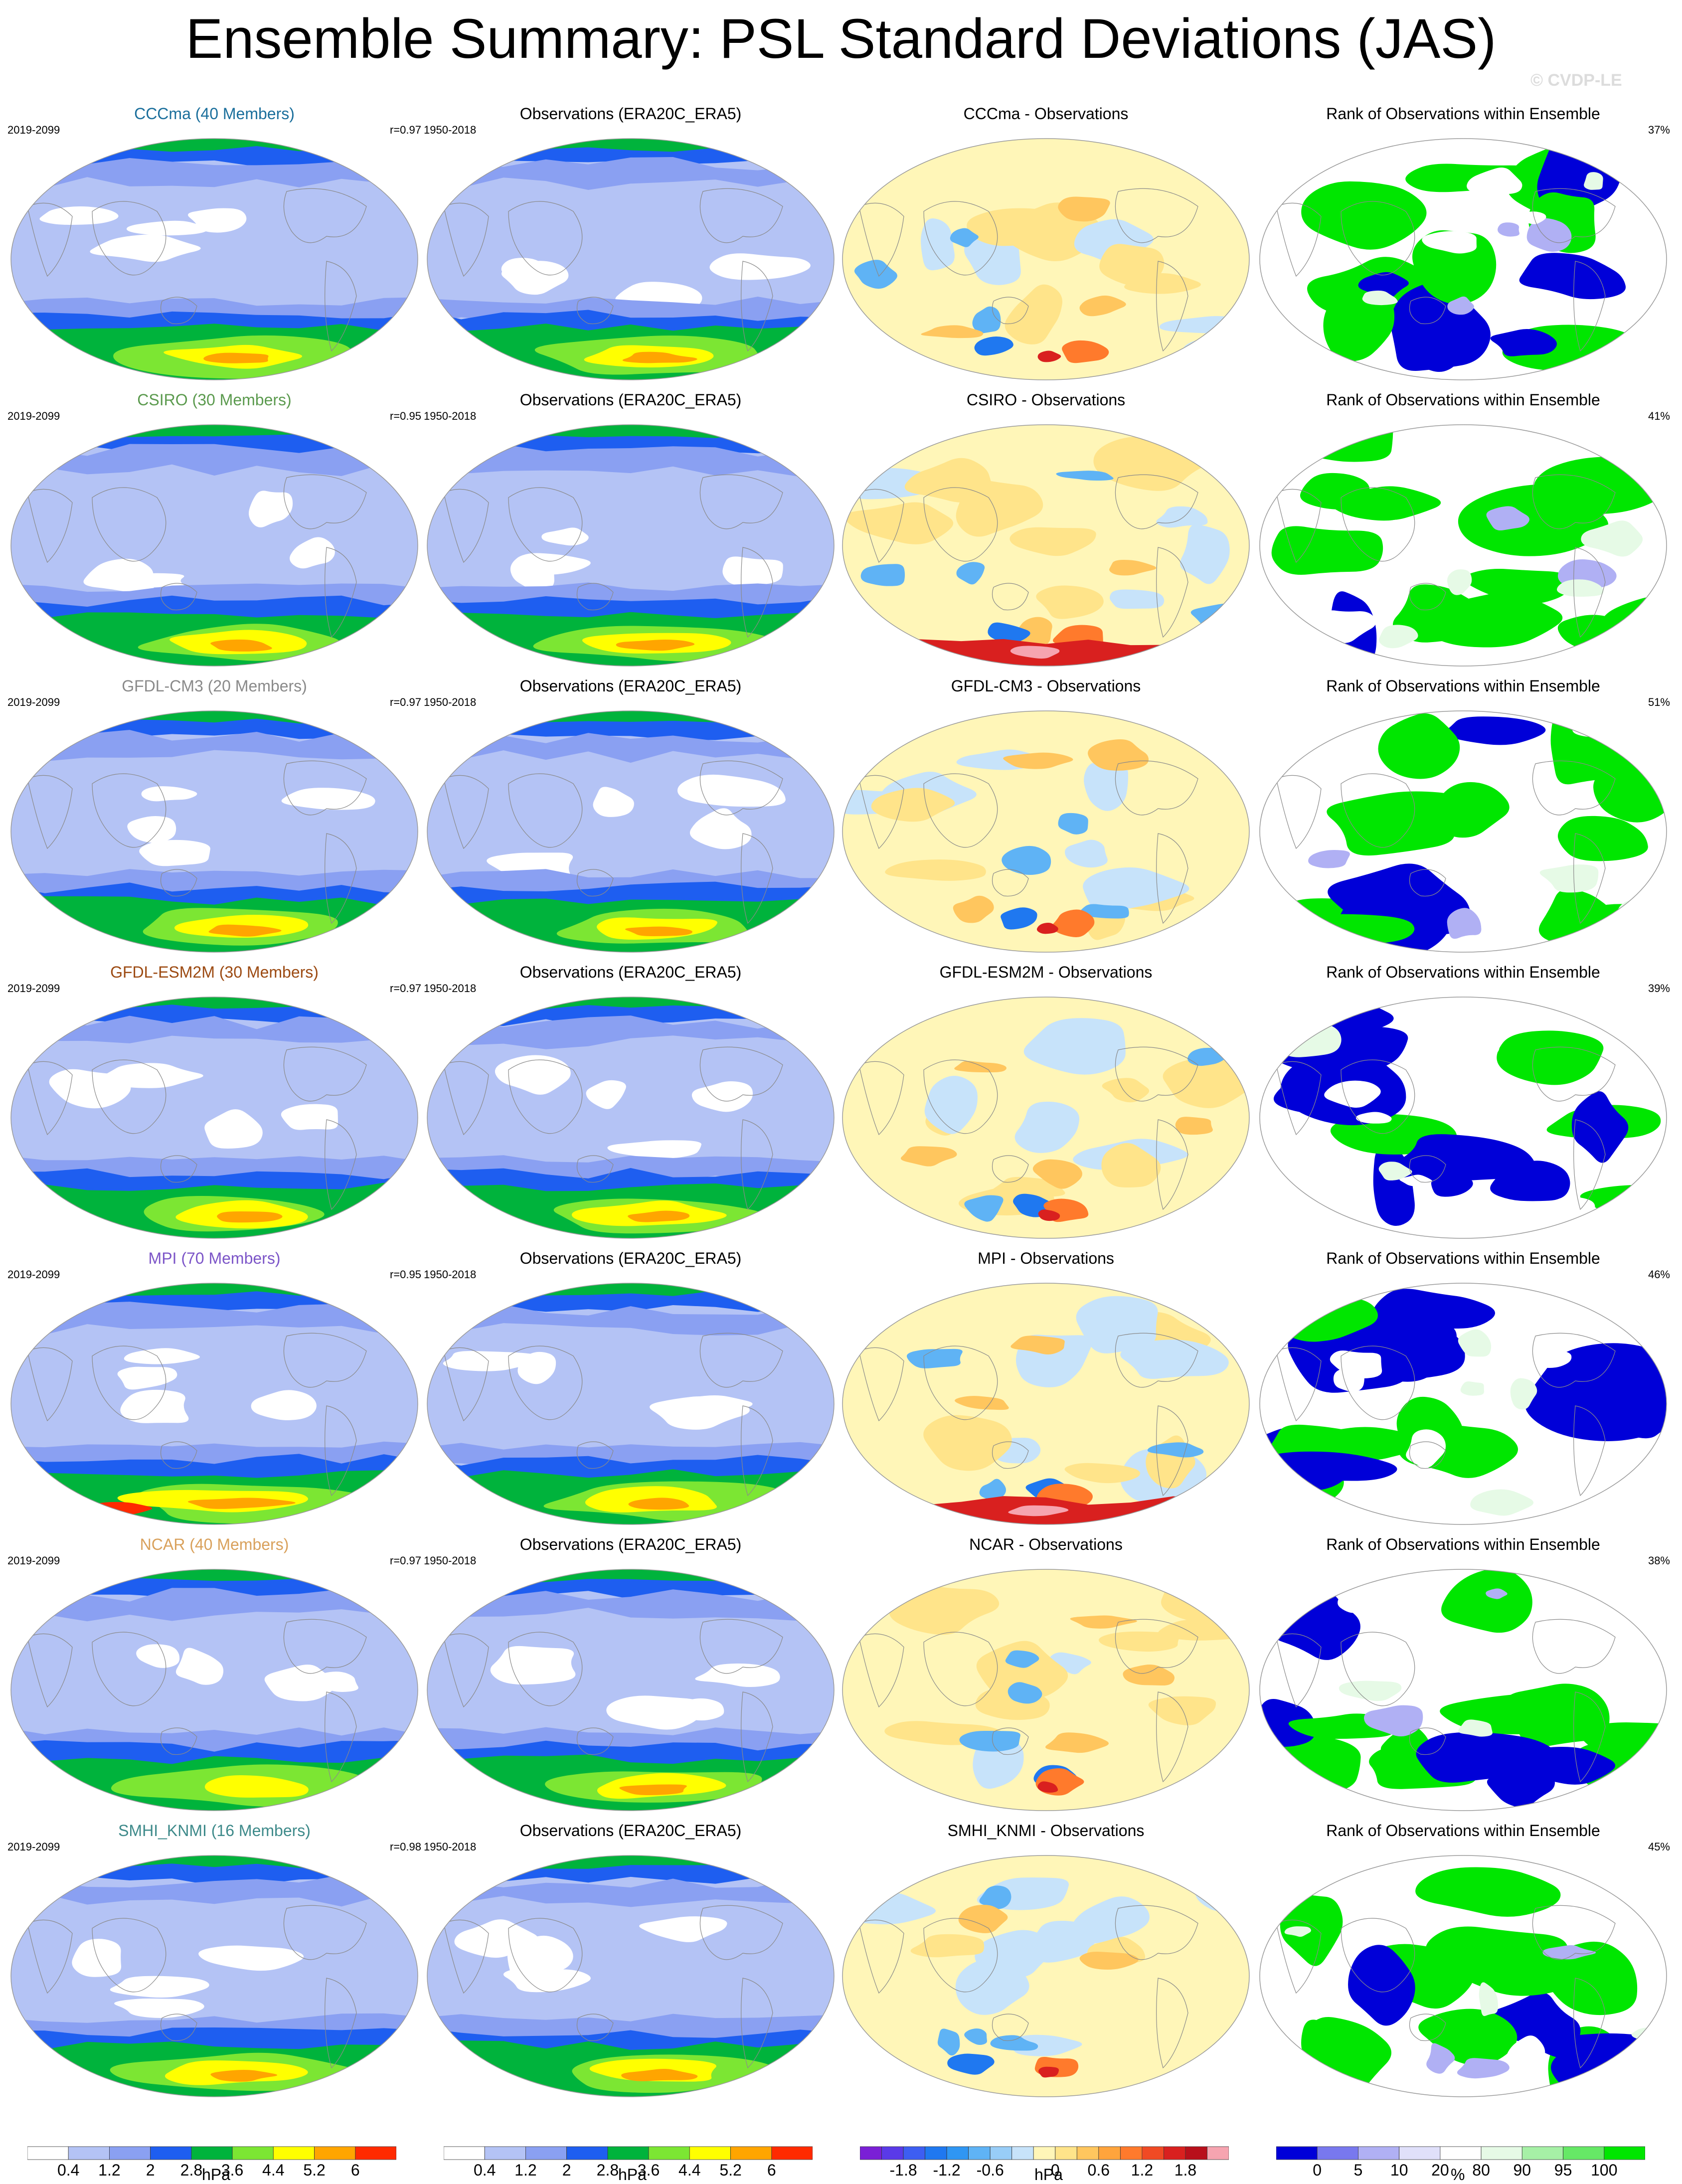  Describe the element at coordinates (356, 2170) in the screenshot. I see `colorbar-tick-label: 6` at that location.